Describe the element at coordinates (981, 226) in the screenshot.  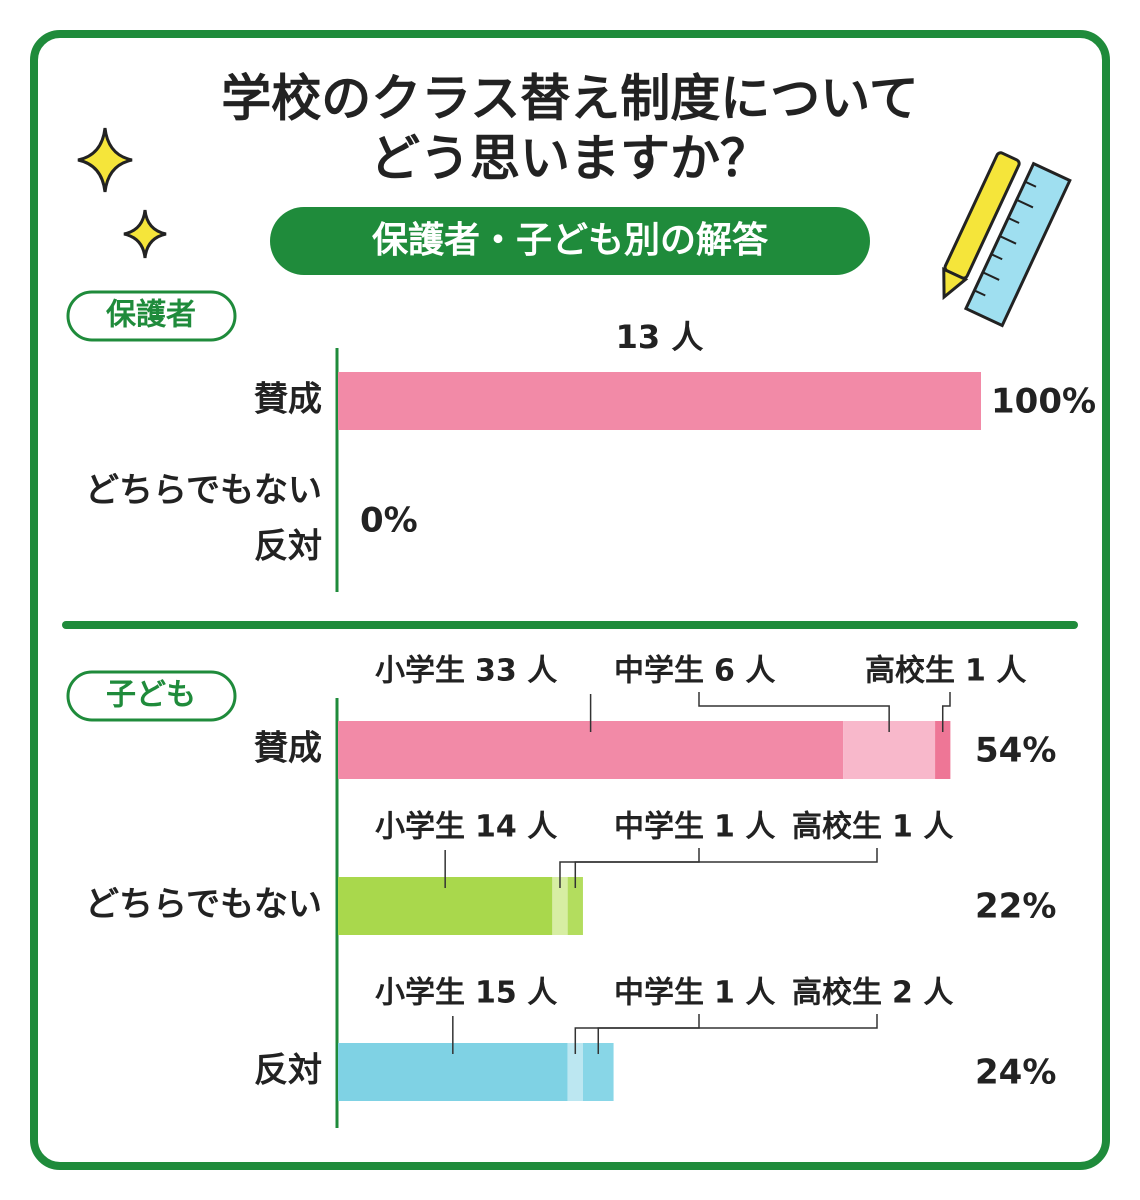
I see `pen` at that location.